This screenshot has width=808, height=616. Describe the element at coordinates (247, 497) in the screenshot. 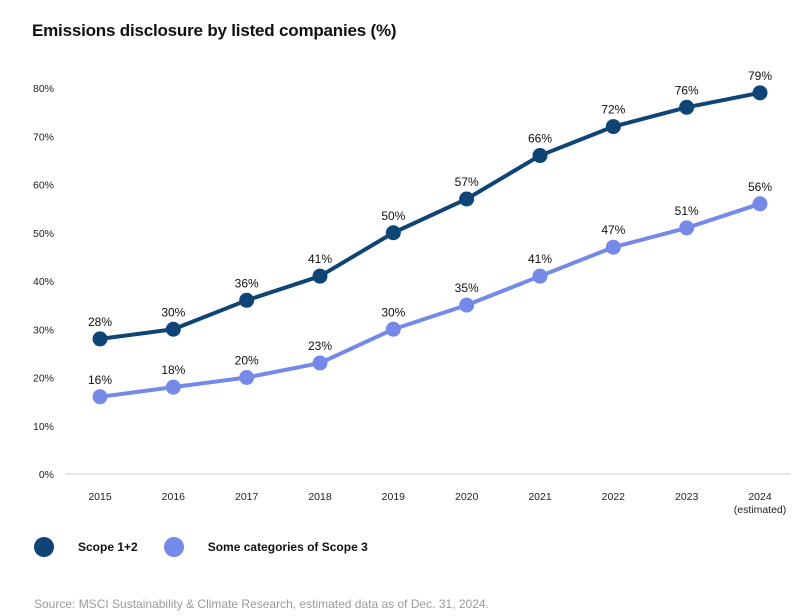

I see `x-tick-label: 2017` at that location.